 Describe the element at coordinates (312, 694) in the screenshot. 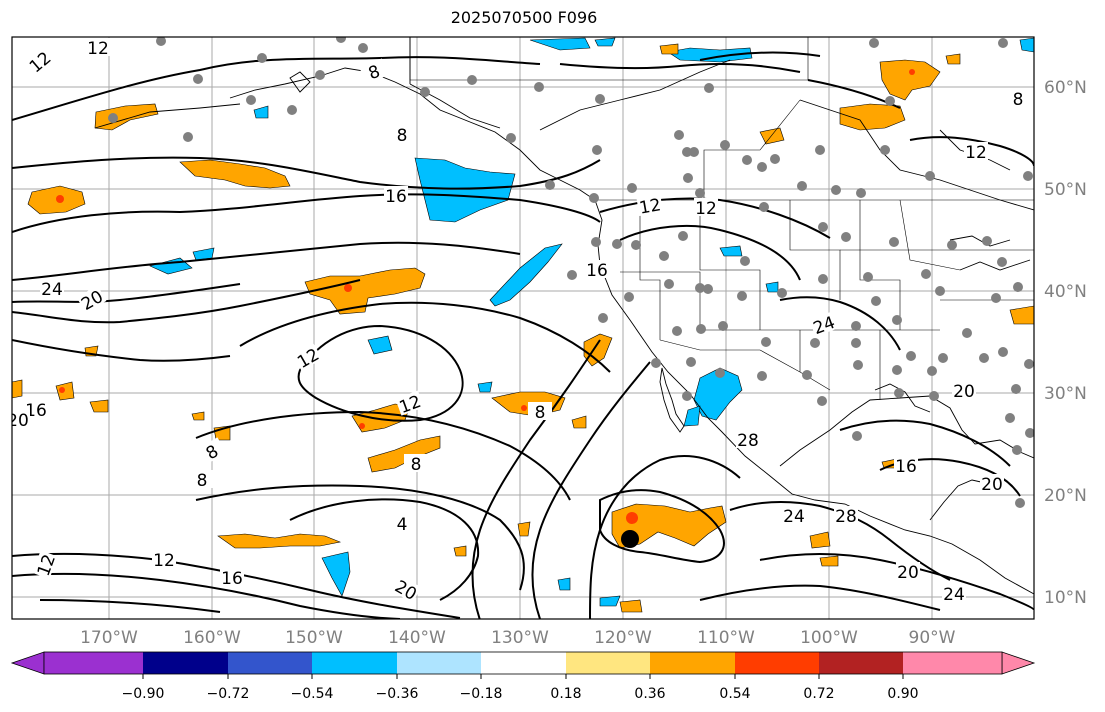

I see `colorbar-tick-label: −0.54` at that location.